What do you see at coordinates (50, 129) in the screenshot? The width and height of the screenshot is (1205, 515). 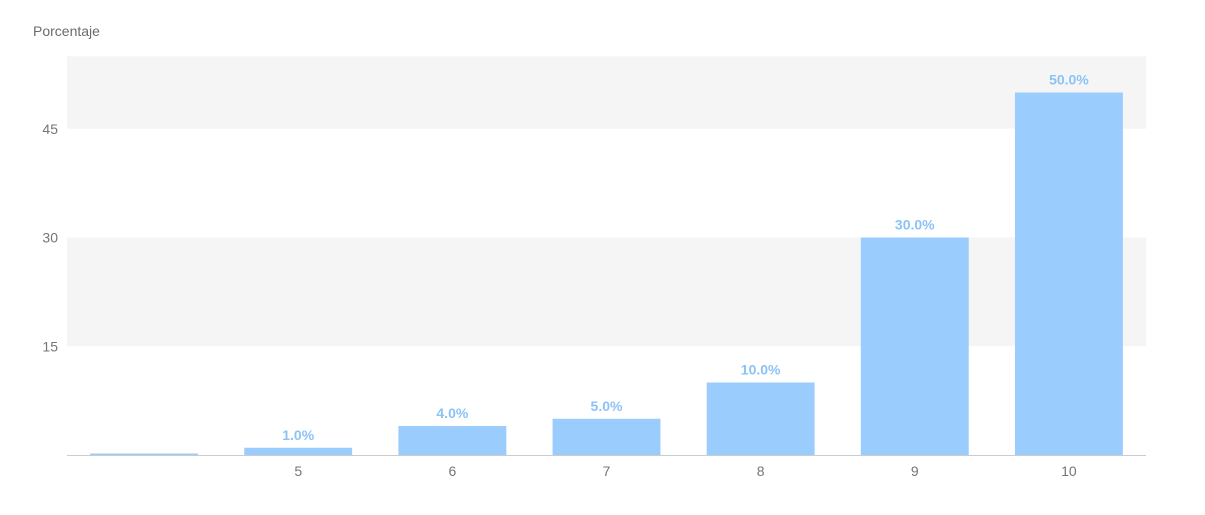 I see `y-tick-label: 45` at bounding box center [50, 129].